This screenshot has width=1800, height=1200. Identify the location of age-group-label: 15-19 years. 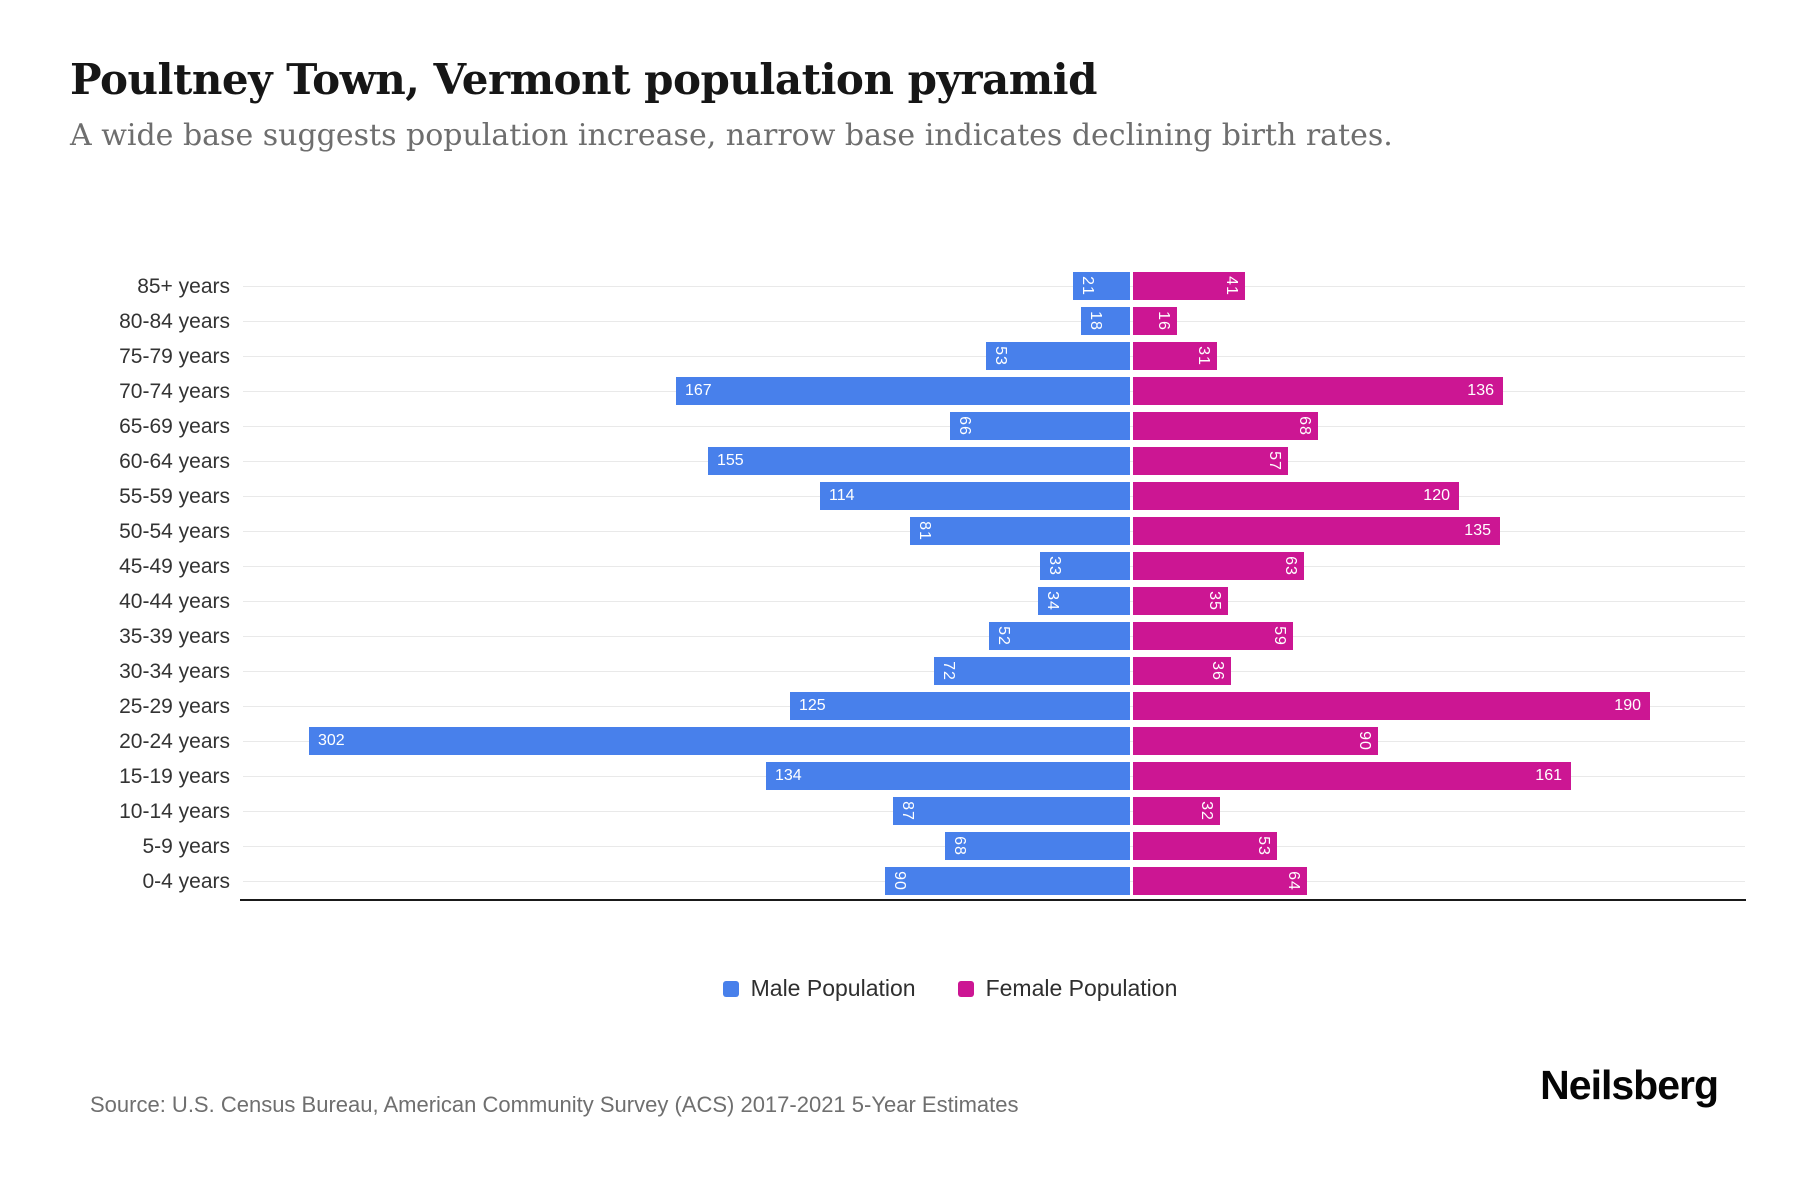
(174, 776).